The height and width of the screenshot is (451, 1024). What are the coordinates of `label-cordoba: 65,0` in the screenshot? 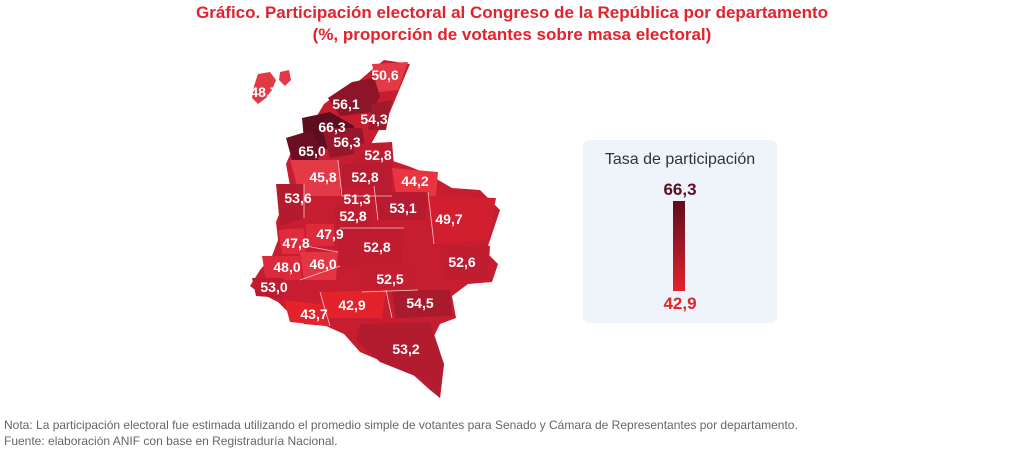 It's located at (311, 151).